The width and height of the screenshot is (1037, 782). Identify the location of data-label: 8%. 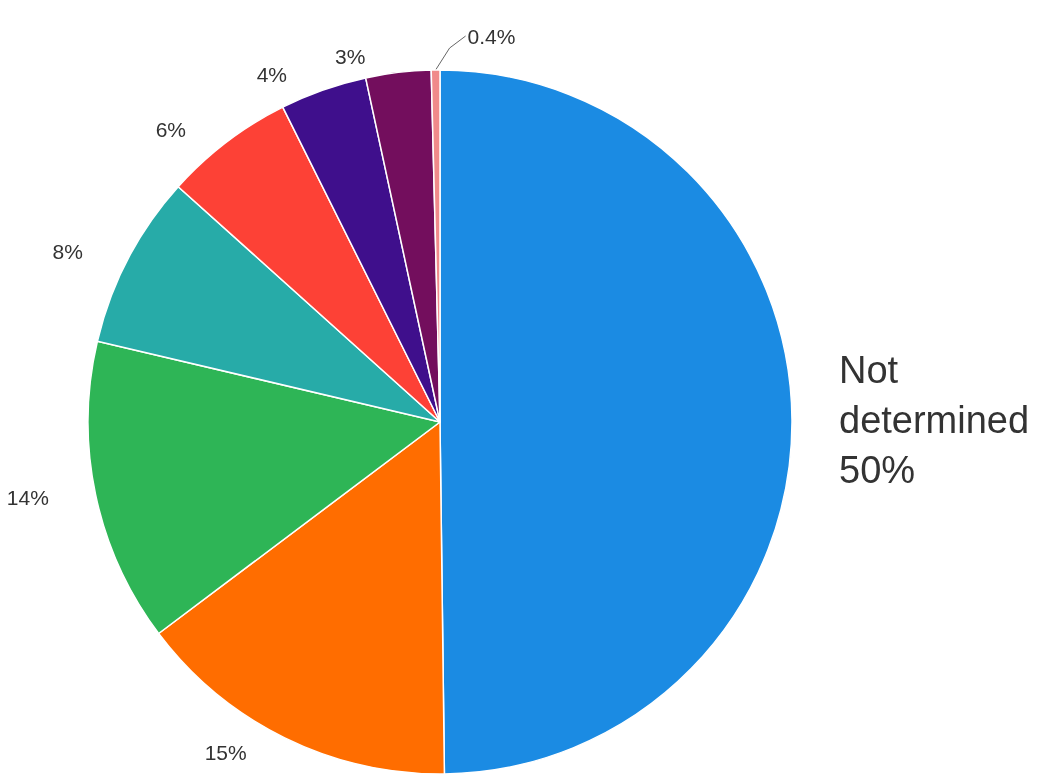
(67, 251).